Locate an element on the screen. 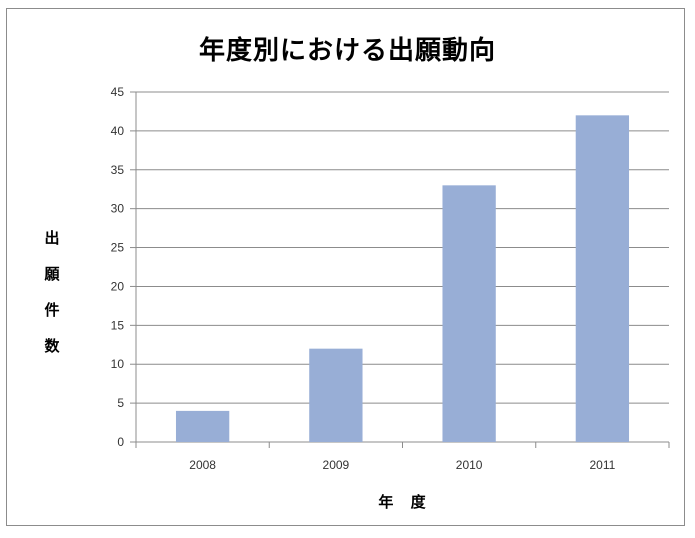 This screenshot has width=695, height=538. x-axis-label: 年 度 is located at coordinates (405, 502).